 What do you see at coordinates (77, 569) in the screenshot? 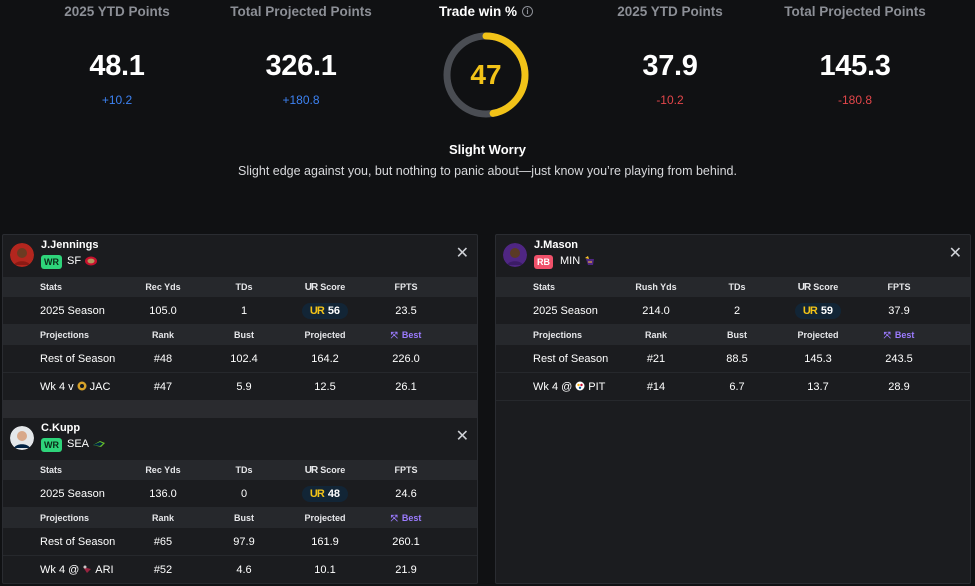
I see `row-label: Wk 4 @ ARI` at bounding box center [77, 569].